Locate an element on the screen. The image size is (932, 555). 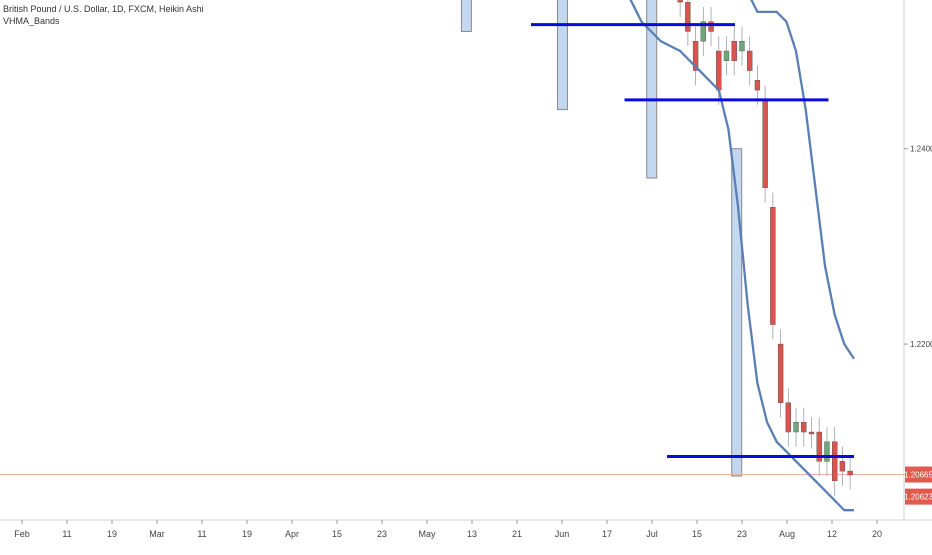
time-tick-label: Jun is located at coordinates (562, 534).